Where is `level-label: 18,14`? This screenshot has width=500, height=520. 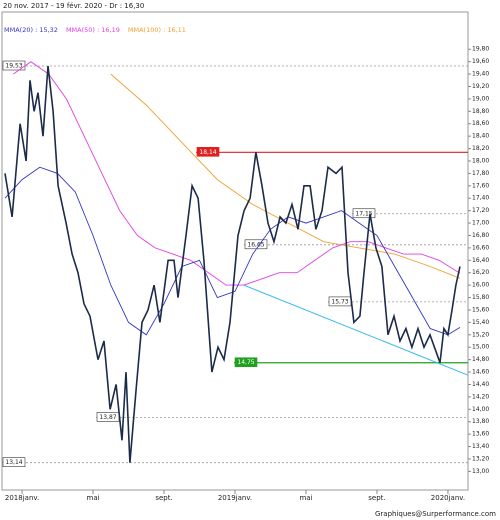
level-label: 18,14 is located at coordinates (207, 152).